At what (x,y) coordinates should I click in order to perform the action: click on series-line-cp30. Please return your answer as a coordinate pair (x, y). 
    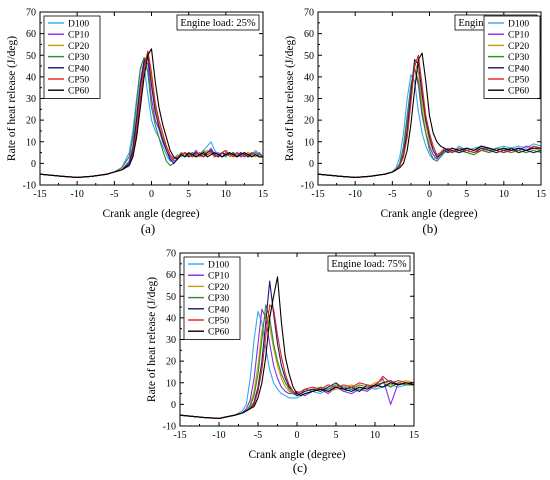
    Looking at the image, I should click on (297, 361).